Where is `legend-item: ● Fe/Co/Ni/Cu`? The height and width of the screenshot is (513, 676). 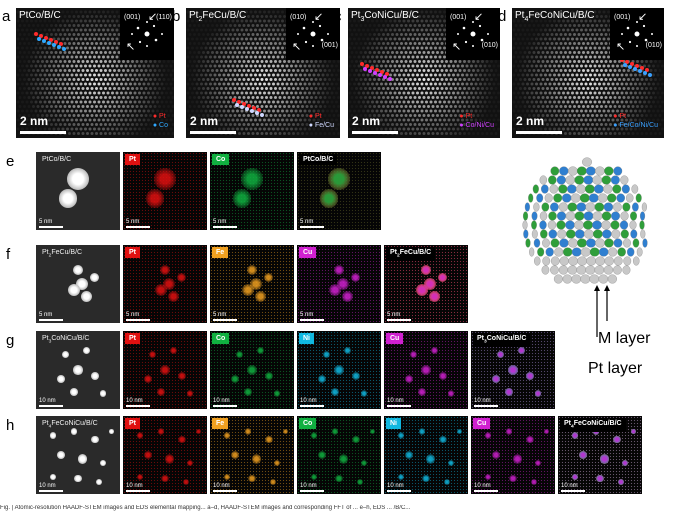 legend-item: ● Fe/Co/Ni/Cu is located at coordinates (635, 125).